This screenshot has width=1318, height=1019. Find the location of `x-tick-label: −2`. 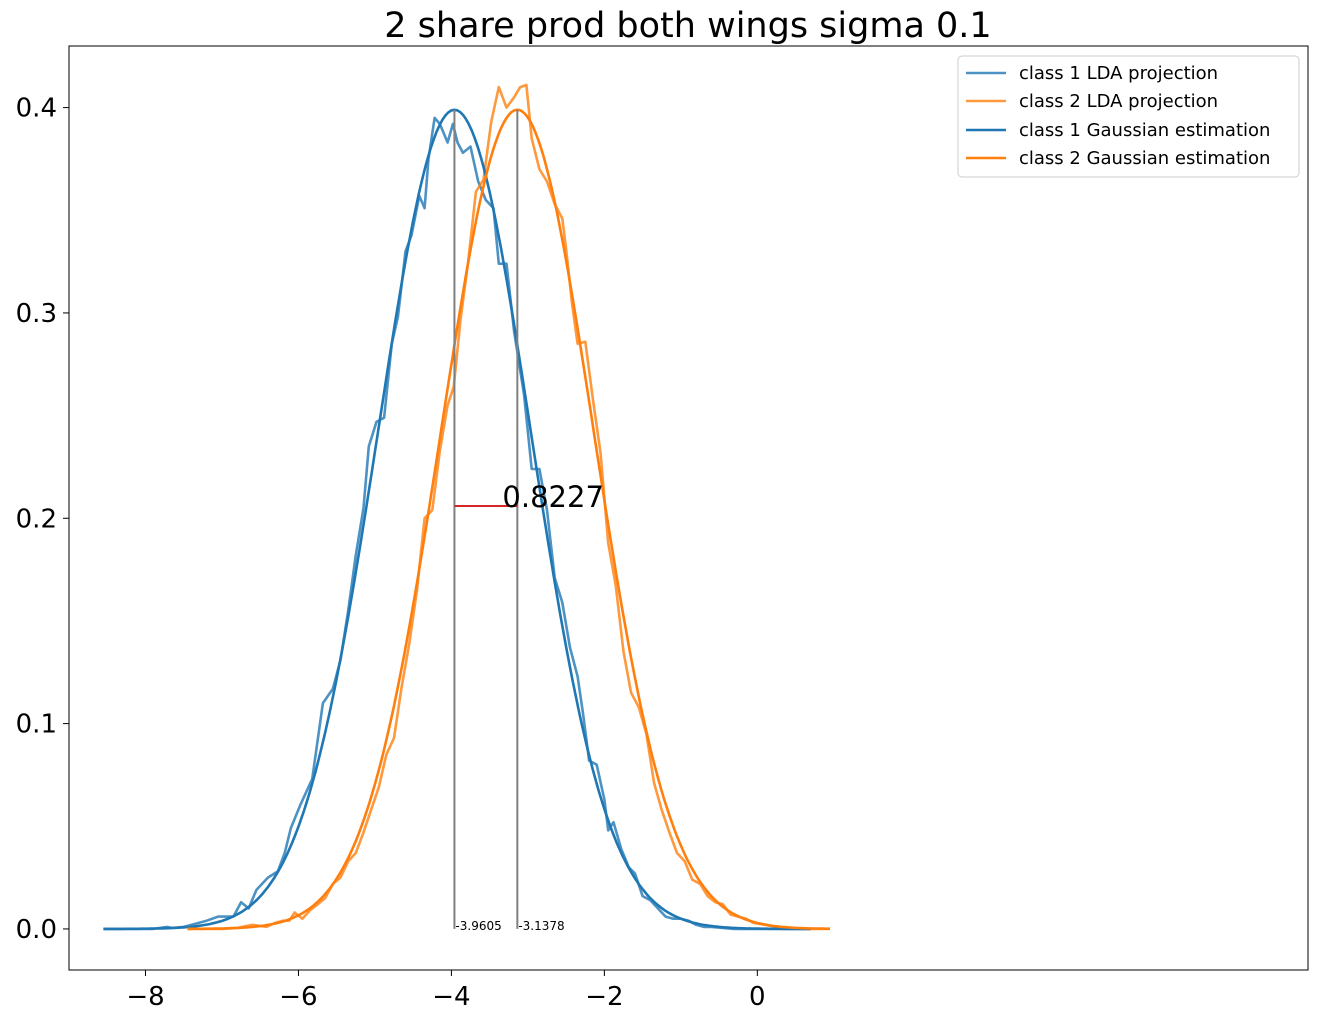

x-tick-label: −2 is located at coordinates (604, 997).